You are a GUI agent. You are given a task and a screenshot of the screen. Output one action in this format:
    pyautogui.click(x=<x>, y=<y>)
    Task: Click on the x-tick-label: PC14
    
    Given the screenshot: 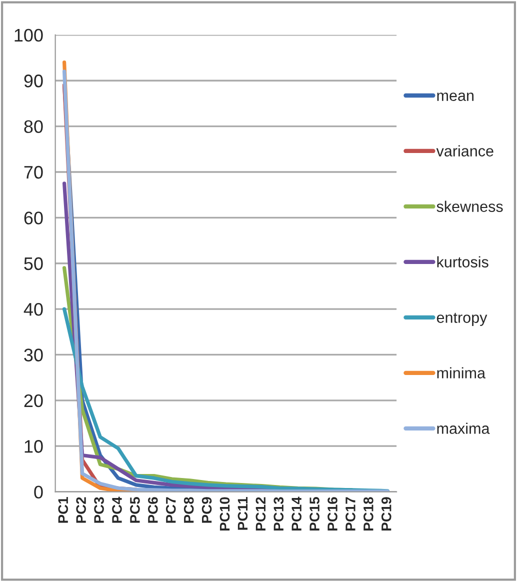 What is the action you would take?
    pyautogui.click(x=297, y=513)
    